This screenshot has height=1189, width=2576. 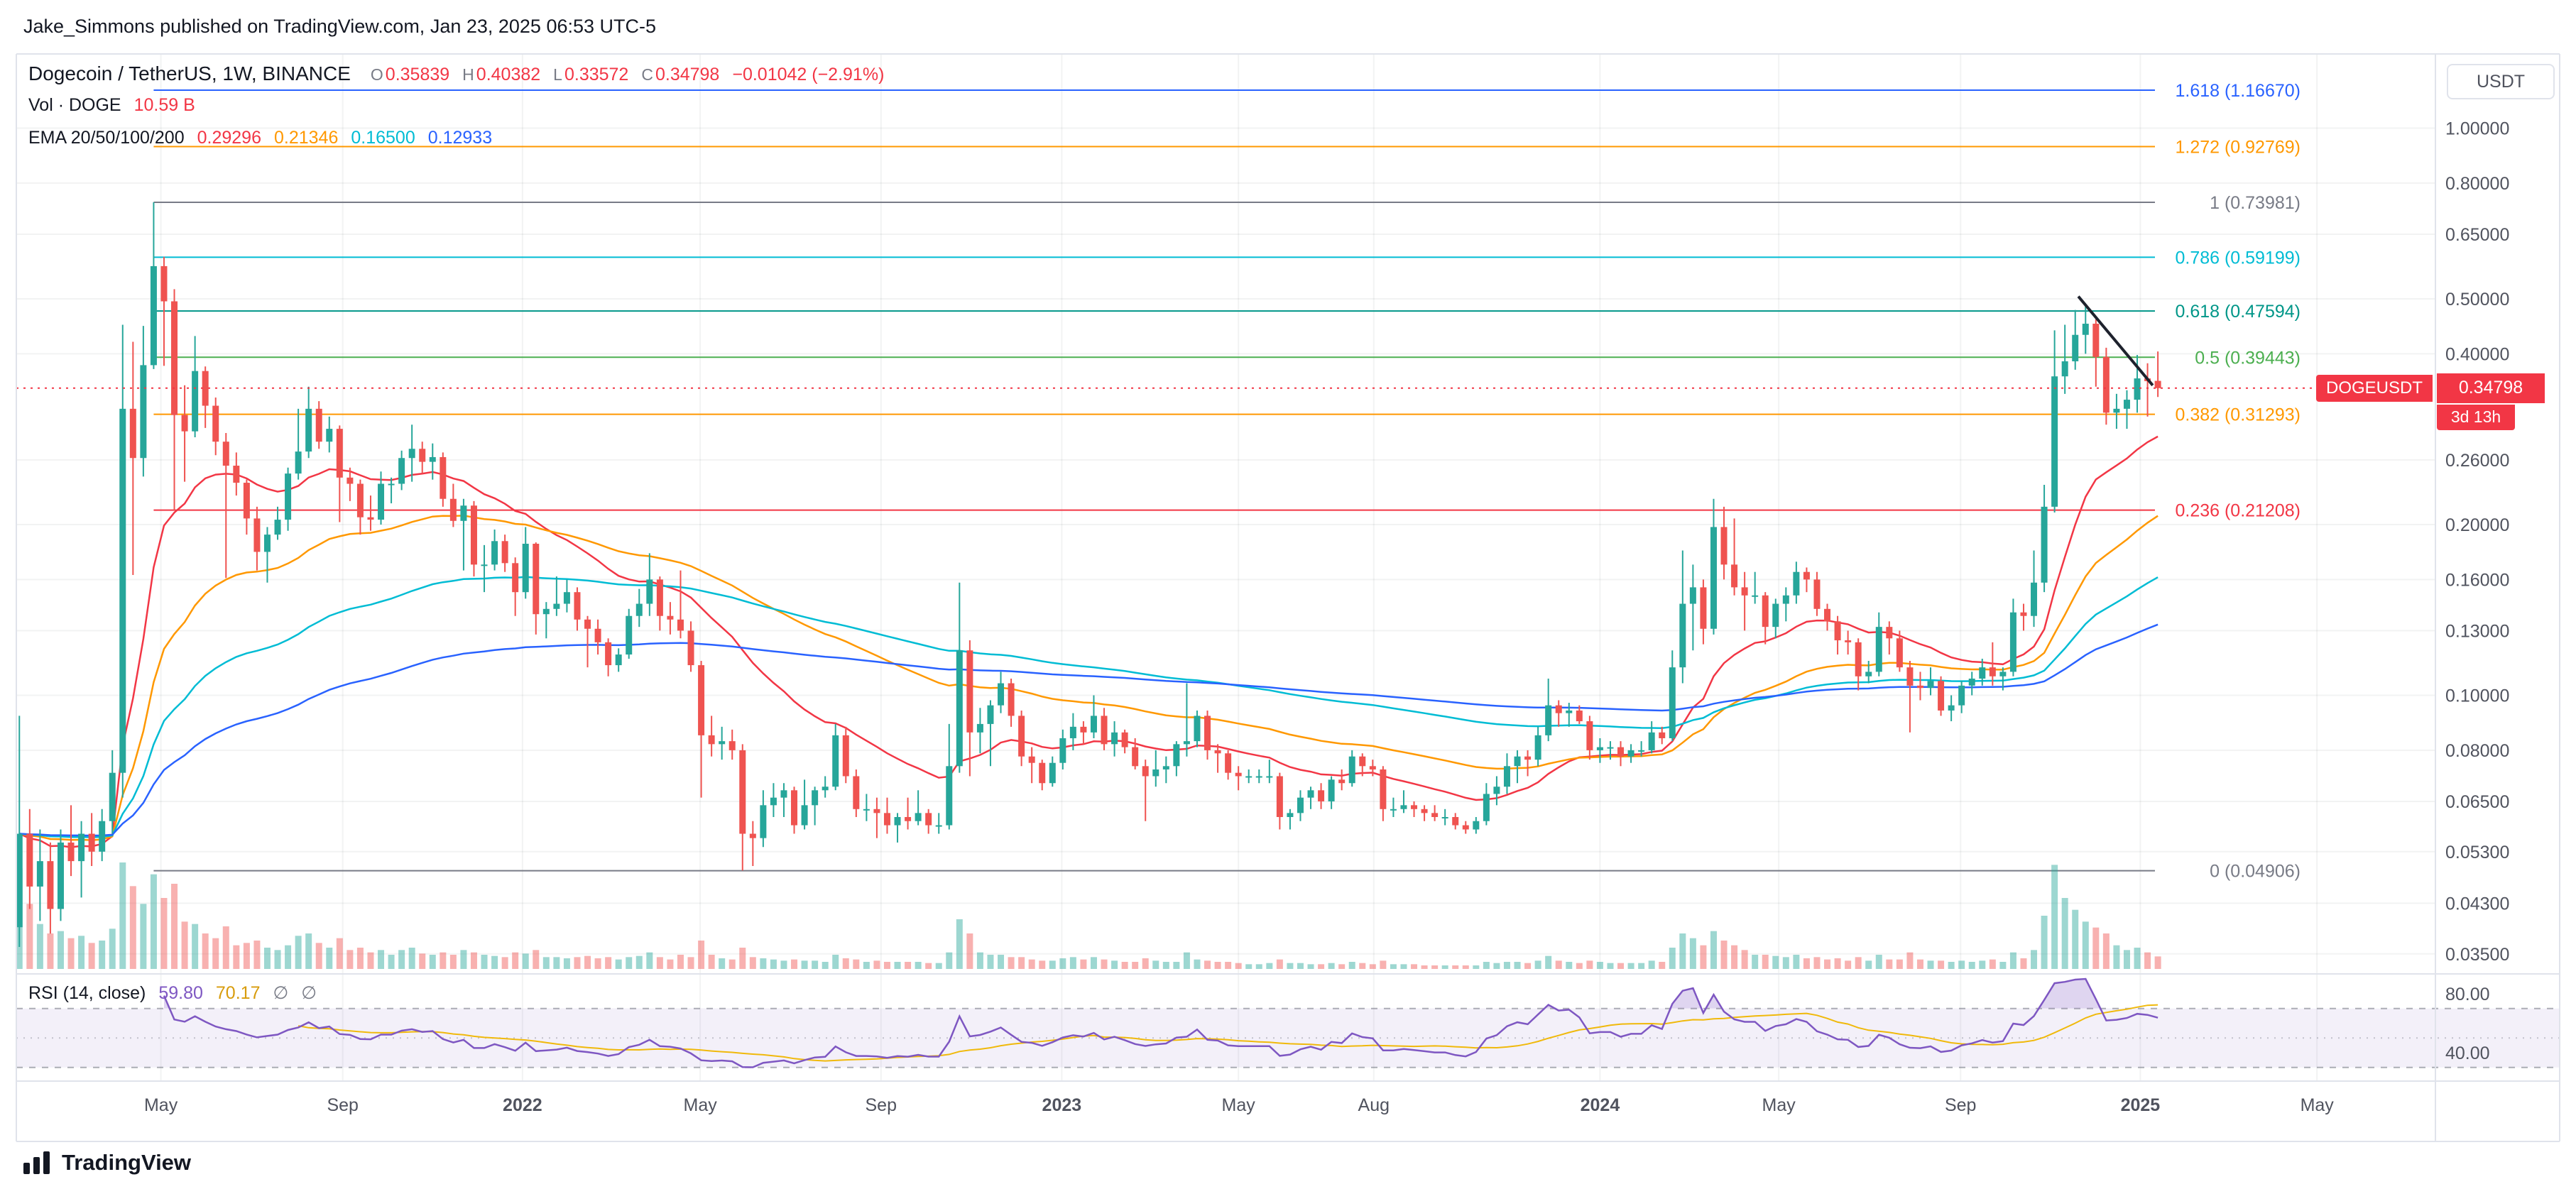 I want to click on ema50-value: 0.21346, so click(x=306, y=138).